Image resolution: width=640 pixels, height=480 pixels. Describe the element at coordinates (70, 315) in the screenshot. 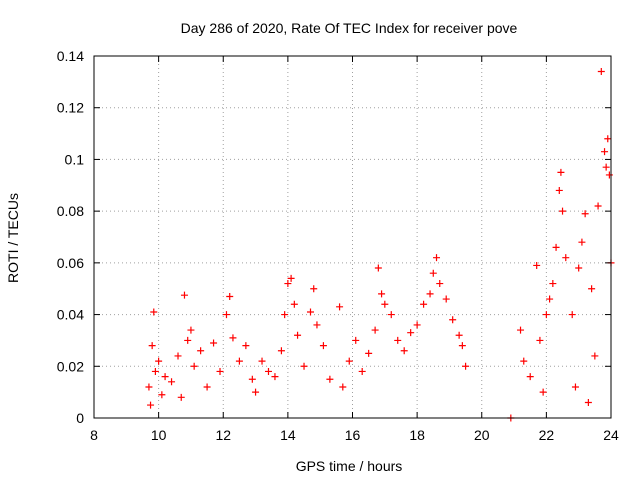

I see `y-tick-label: 0.04` at that location.